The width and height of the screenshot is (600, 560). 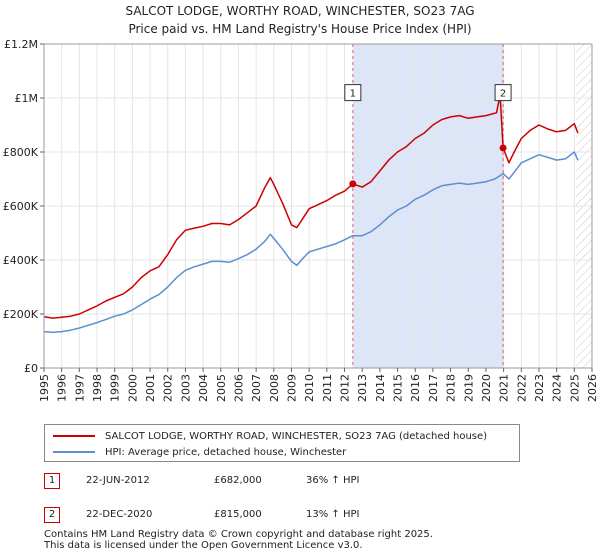 What do you see at coordinates (21, 314) in the screenshot?
I see `y-tick-label: £200K` at bounding box center [21, 314].